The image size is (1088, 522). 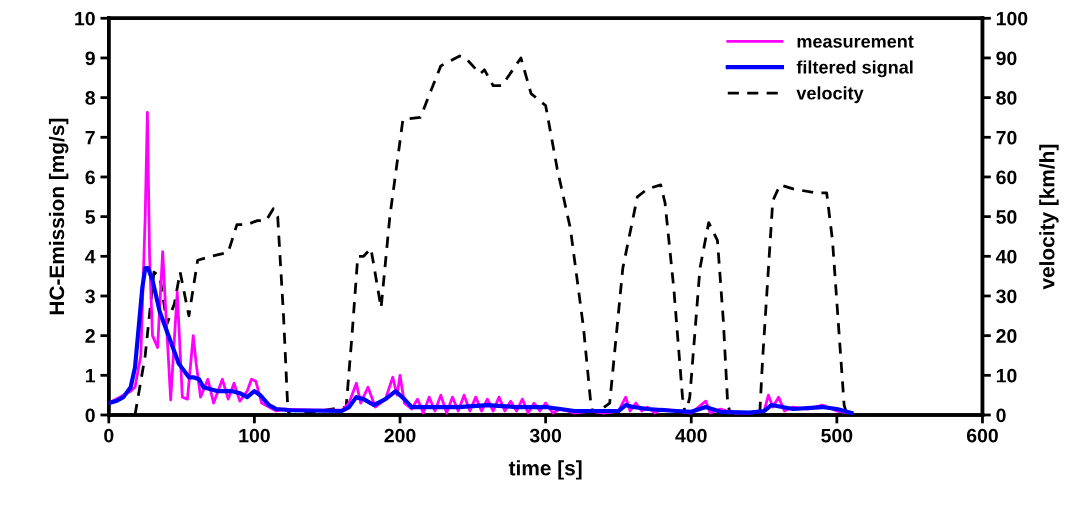 What do you see at coordinates (90, 217) in the screenshot?
I see `y-tick-label: 5` at bounding box center [90, 217].